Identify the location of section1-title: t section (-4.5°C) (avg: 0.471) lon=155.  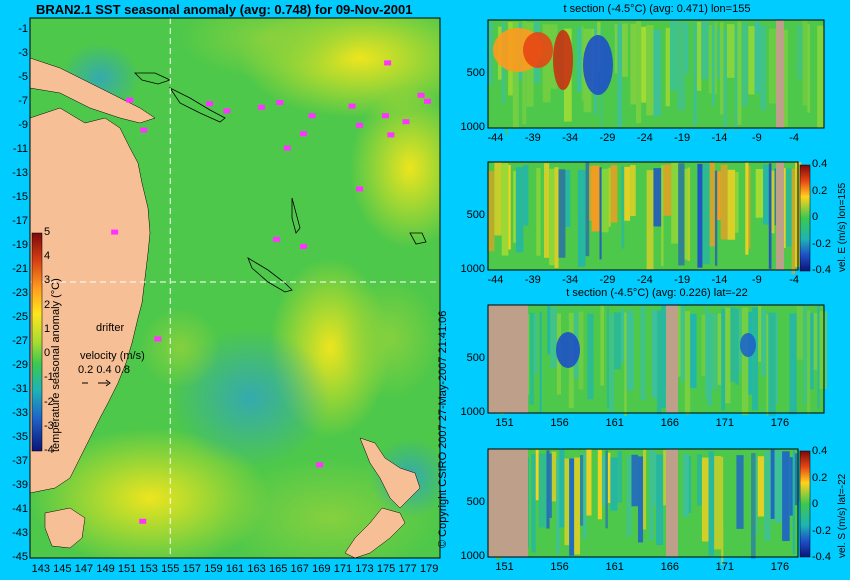
(657, 9).